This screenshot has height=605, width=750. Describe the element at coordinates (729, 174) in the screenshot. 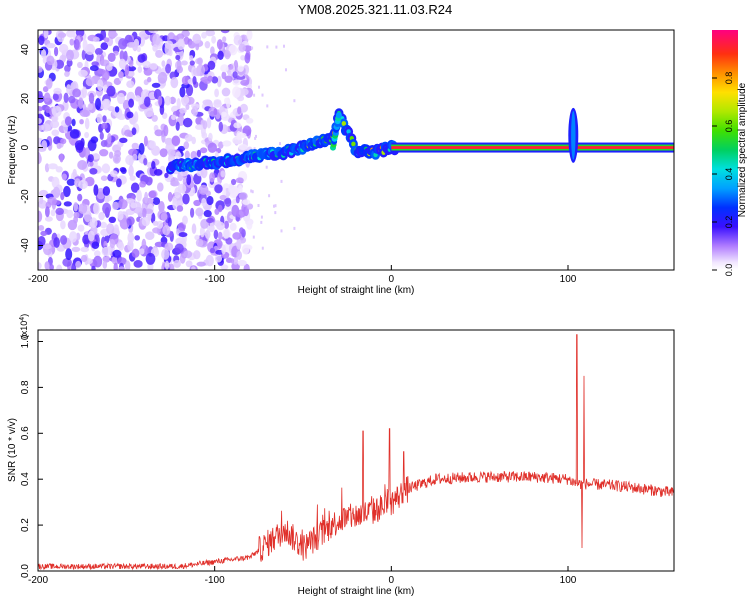

I see `colorbar-tick-label: 0.4` at that location.